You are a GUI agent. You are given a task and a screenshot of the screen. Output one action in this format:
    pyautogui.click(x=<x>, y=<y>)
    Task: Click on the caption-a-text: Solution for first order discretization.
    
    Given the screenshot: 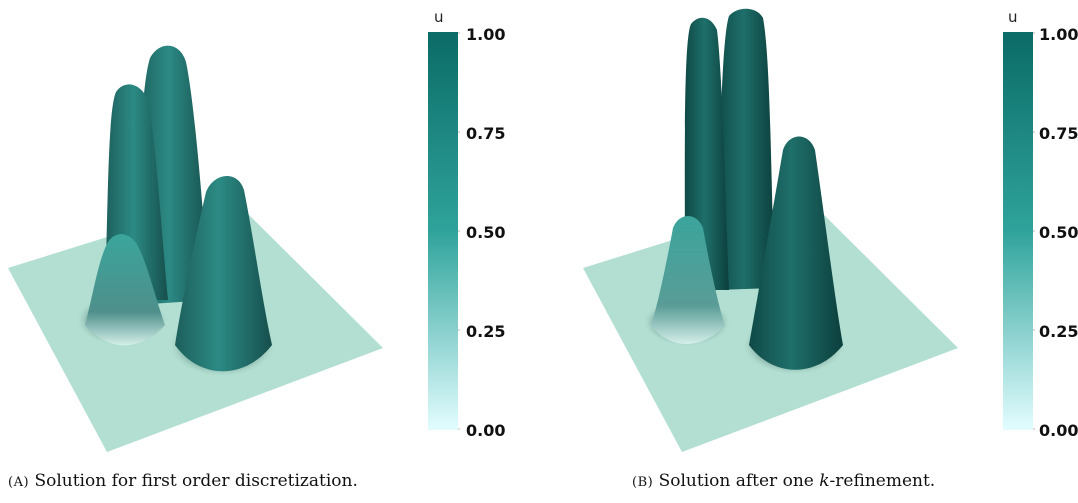 What is the action you would take?
    pyautogui.click(x=196, y=481)
    